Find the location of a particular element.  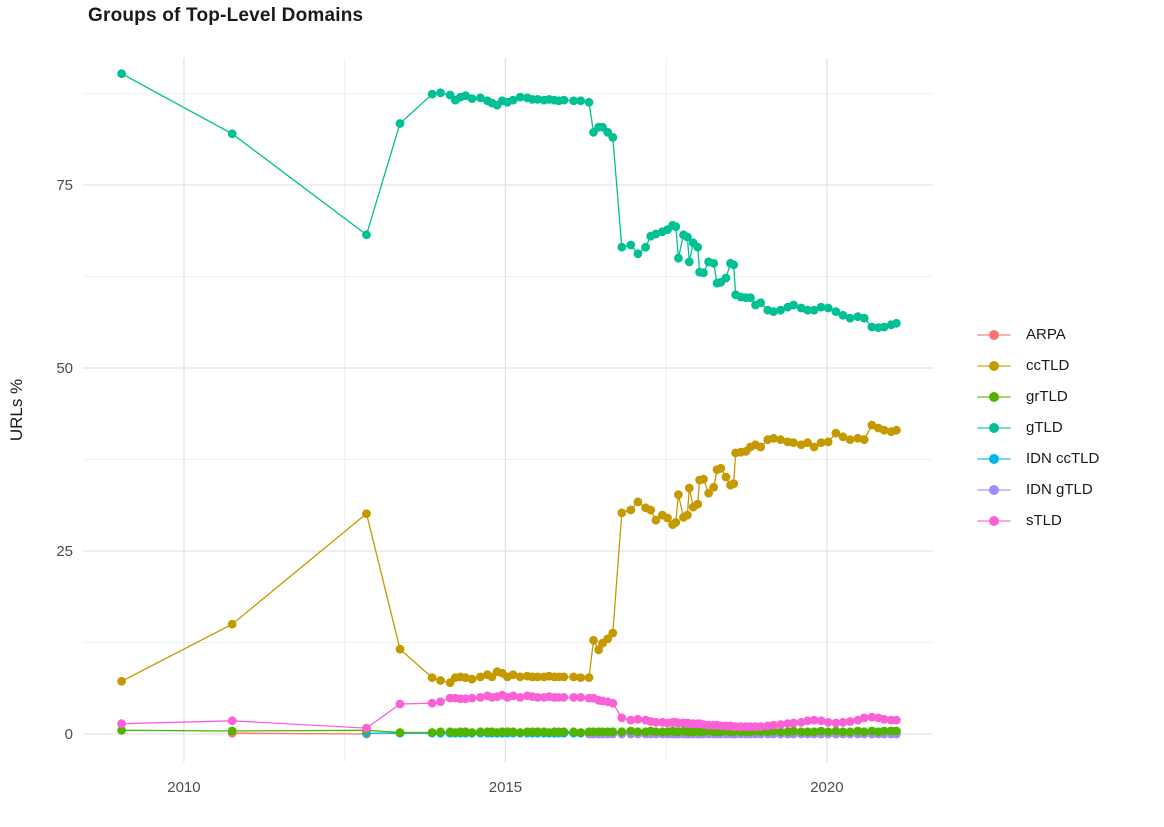

legend-item-idn-gtld: IDN gTLD is located at coordinates (1038, 489).